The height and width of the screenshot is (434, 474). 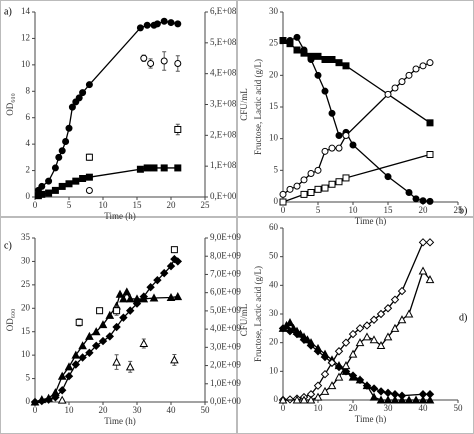 I want to click on y2-tick-label: 6,0E+09, so click(x=225, y=292).